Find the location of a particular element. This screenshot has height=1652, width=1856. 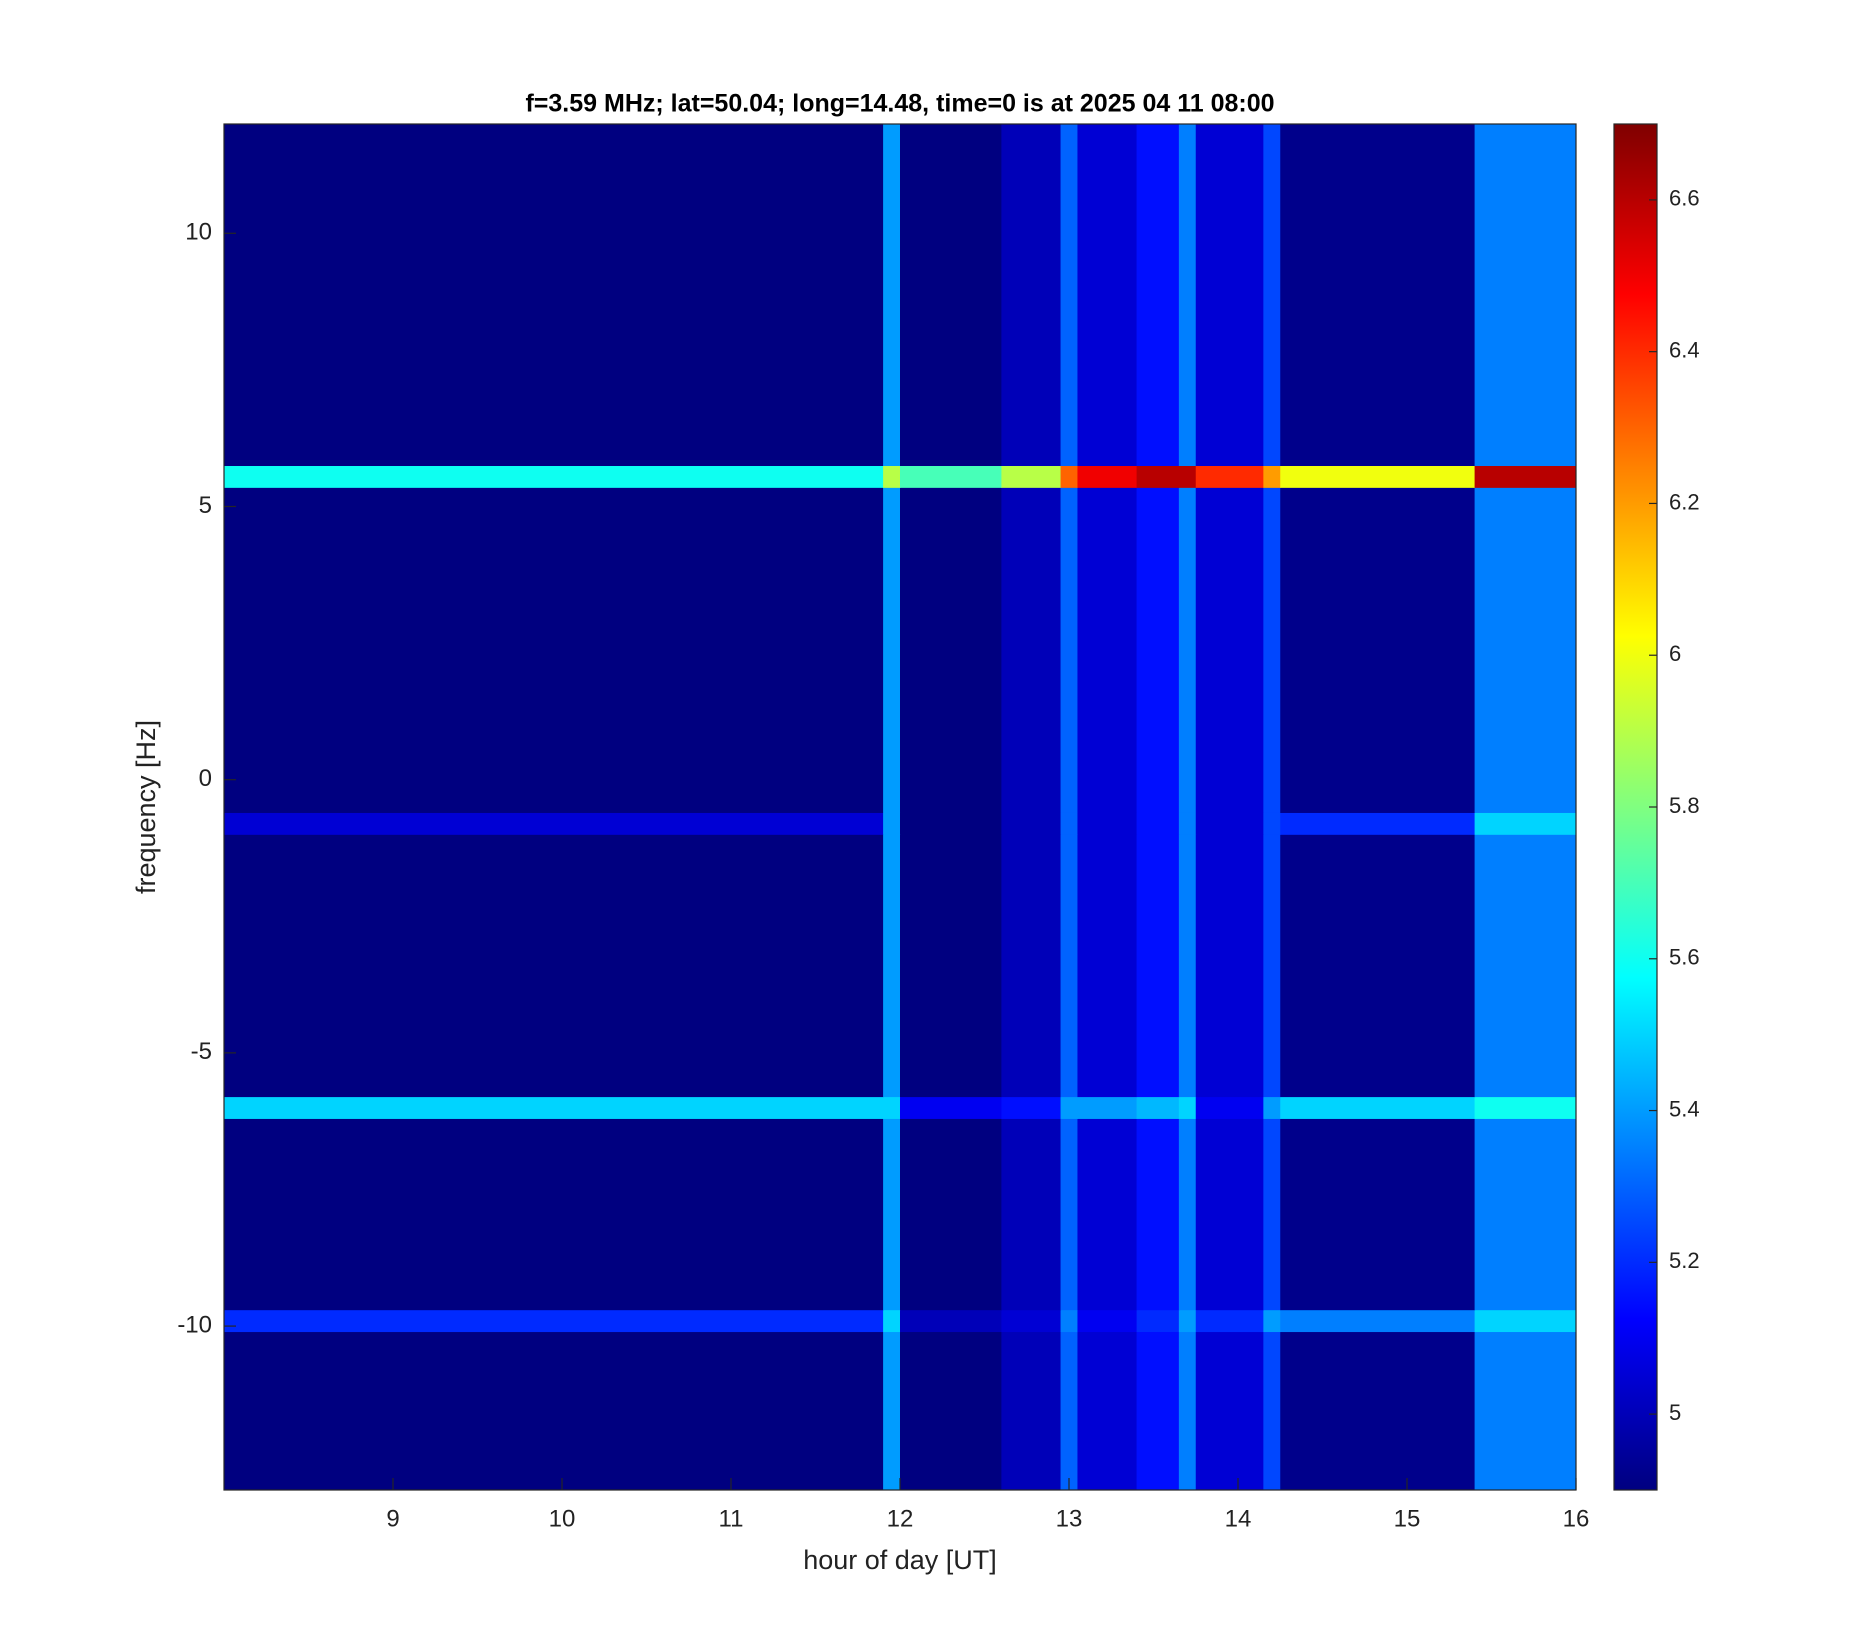

x-axis-label: hour of day [UT] is located at coordinates (900, 1560).